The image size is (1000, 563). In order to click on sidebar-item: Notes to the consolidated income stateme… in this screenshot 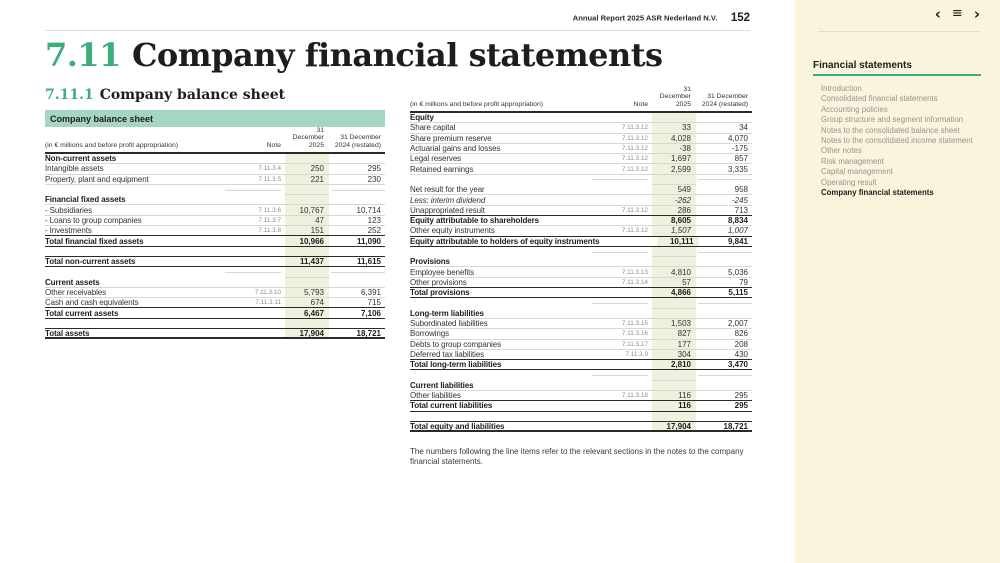, I will do `click(897, 141)`.